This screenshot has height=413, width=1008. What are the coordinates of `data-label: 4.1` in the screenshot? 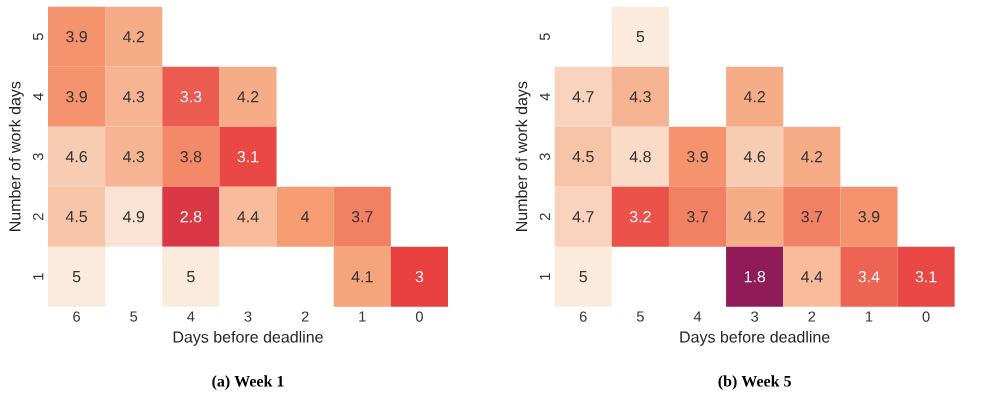 It's located at (362, 277).